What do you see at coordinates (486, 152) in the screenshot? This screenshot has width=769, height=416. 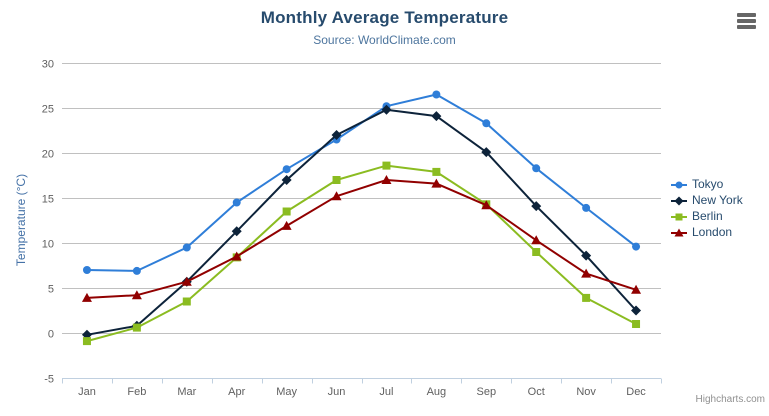 I see `data-point-new-york-sep` at bounding box center [486, 152].